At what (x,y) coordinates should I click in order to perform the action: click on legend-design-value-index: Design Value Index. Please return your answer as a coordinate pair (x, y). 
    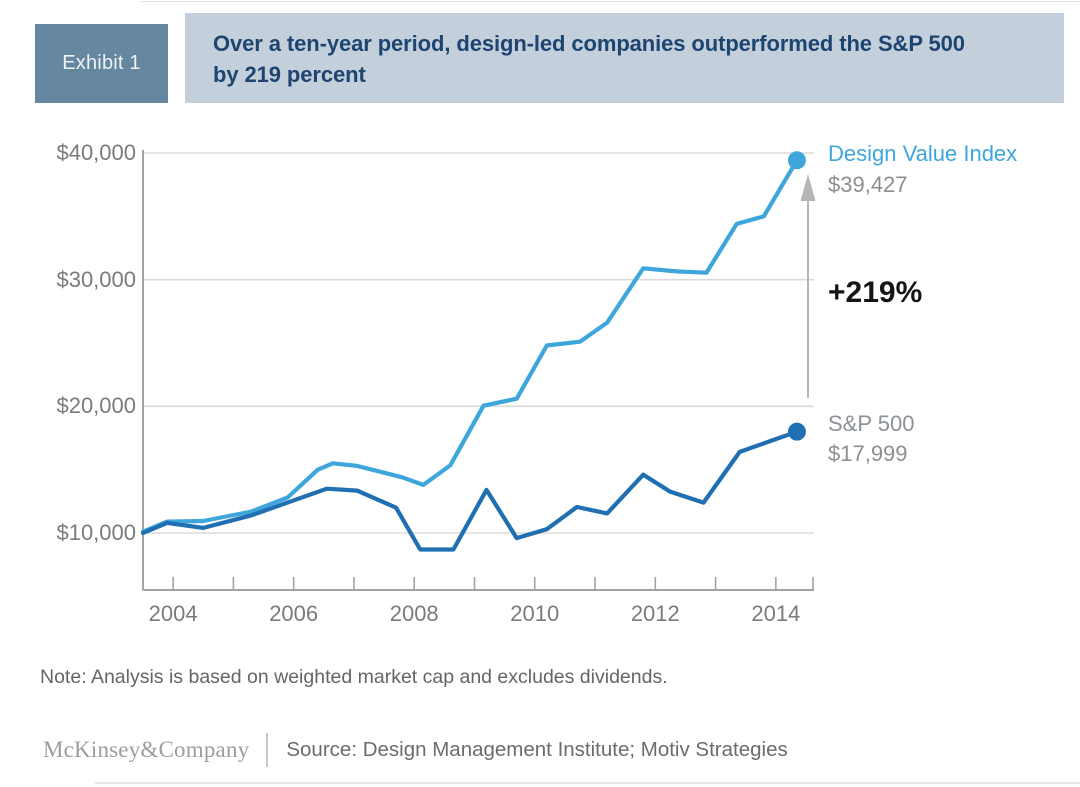
    Looking at the image, I should click on (923, 153).